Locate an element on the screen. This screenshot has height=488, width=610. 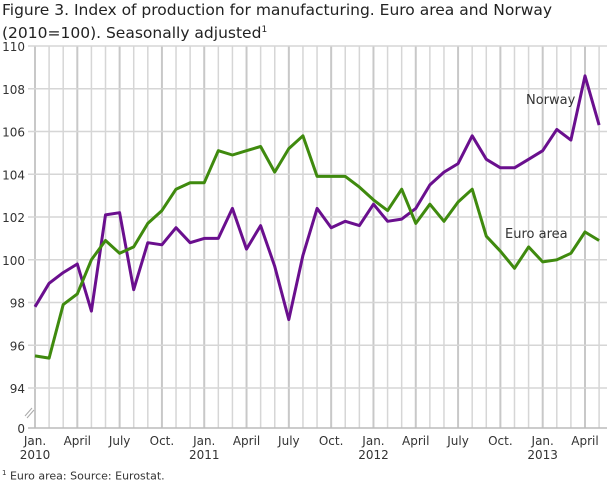
y-tick-label: 100 is located at coordinates (13, 261).